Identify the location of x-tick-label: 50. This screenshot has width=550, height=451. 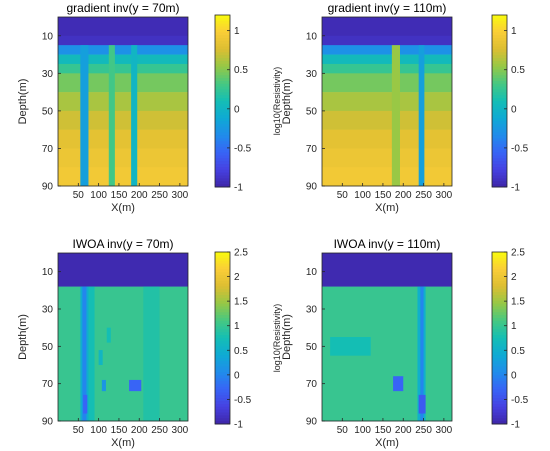
(79, 430).